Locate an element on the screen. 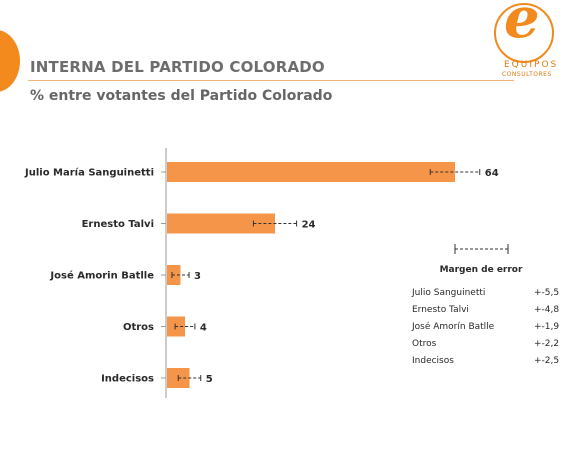 The image size is (588, 458). category-label: Julio María Sanguinetti is located at coordinates (89, 173).